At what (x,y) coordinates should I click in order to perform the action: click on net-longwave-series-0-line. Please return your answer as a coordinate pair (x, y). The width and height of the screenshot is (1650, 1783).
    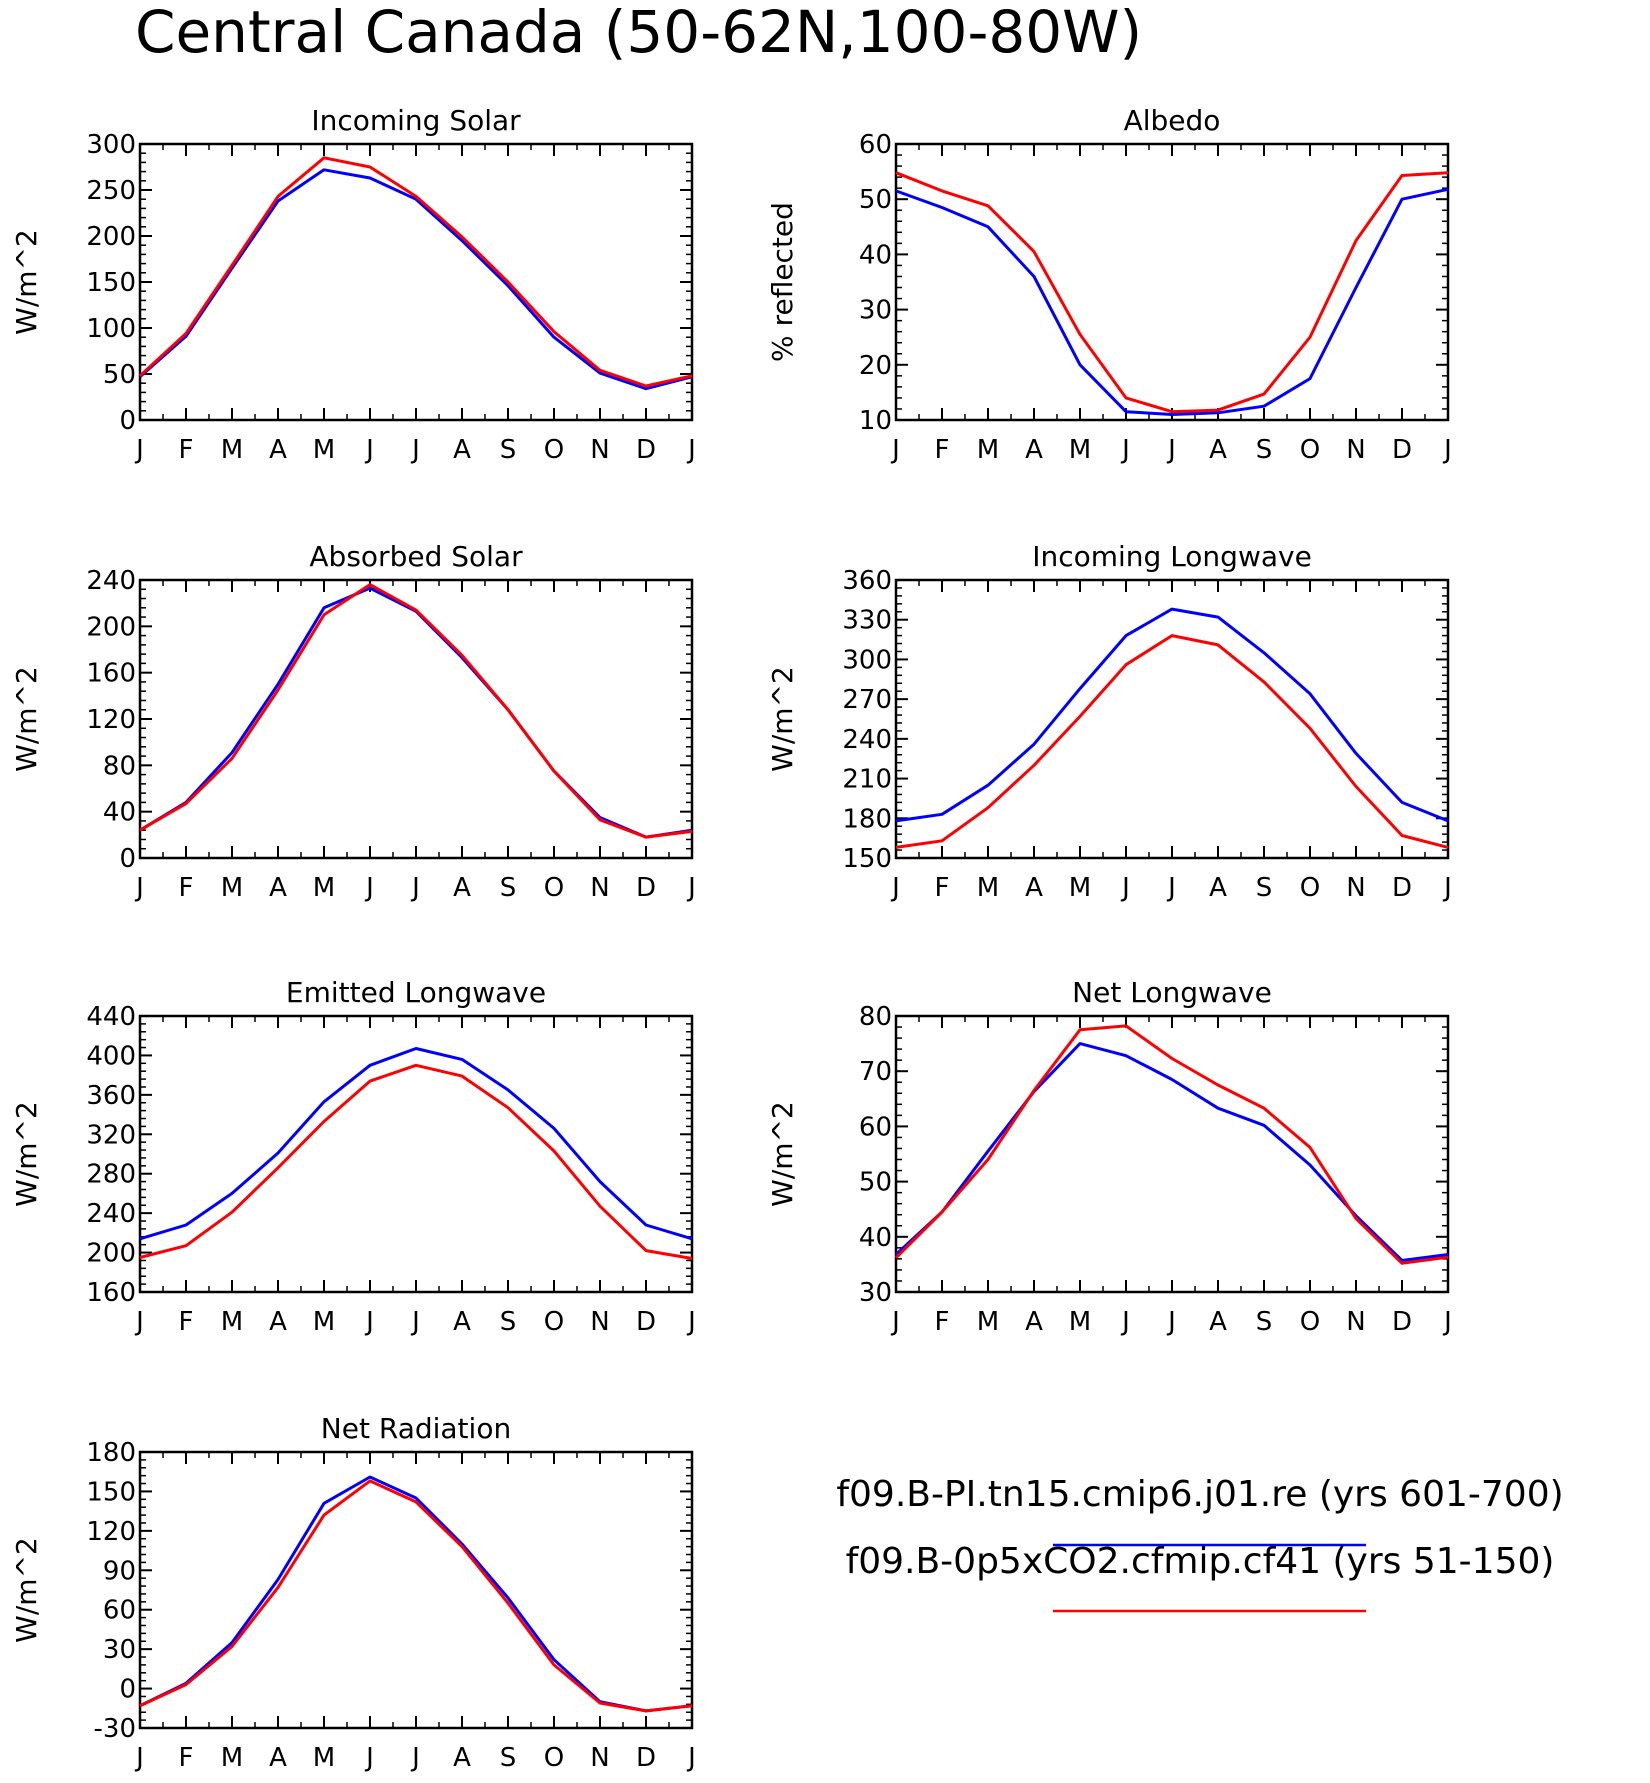
    Looking at the image, I should click on (1171, 1152).